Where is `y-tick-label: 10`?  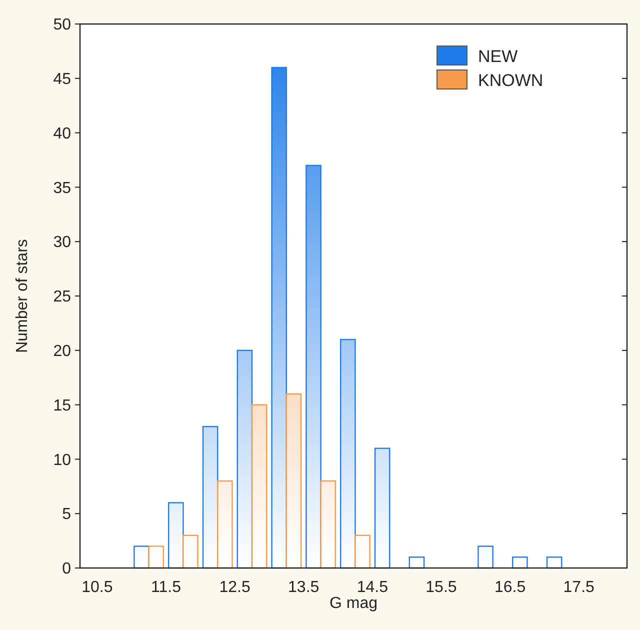
y-tick-label: 10 is located at coordinates (62, 460).